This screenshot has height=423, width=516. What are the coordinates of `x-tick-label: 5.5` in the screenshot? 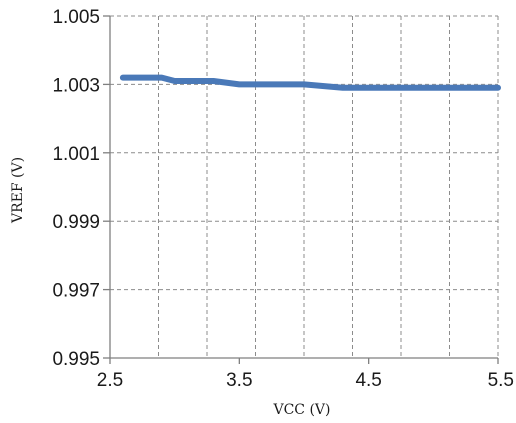 It's located at (501, 380).